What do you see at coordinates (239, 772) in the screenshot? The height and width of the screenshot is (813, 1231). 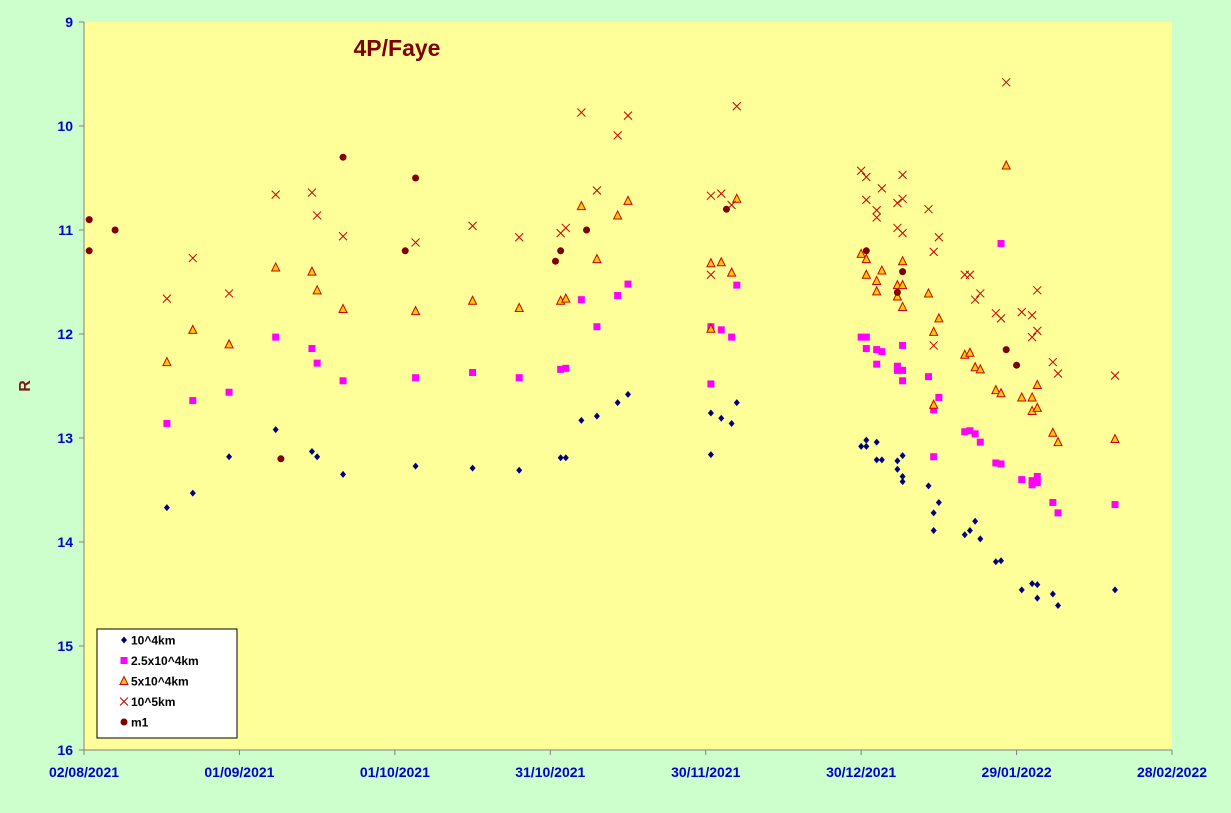 I see `x-tick-label: 01/09/2021` at bounding box center [239, 772].